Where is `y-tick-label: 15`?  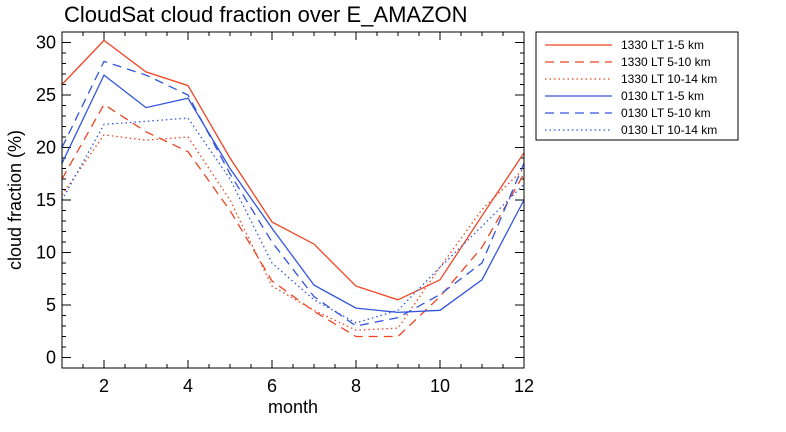 y-tick-label: 15 is located at coordinates (46, 200).